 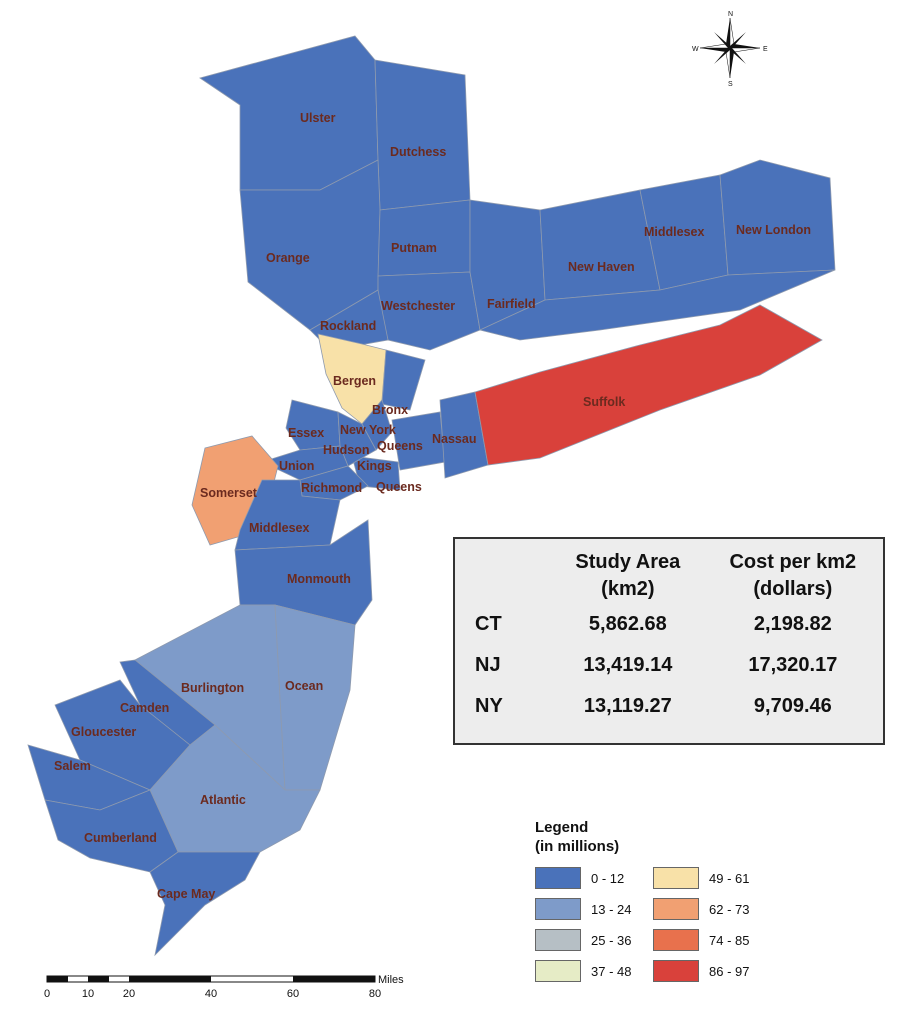 I want to click on county-label: Burlington, so click(x=212, y=688).